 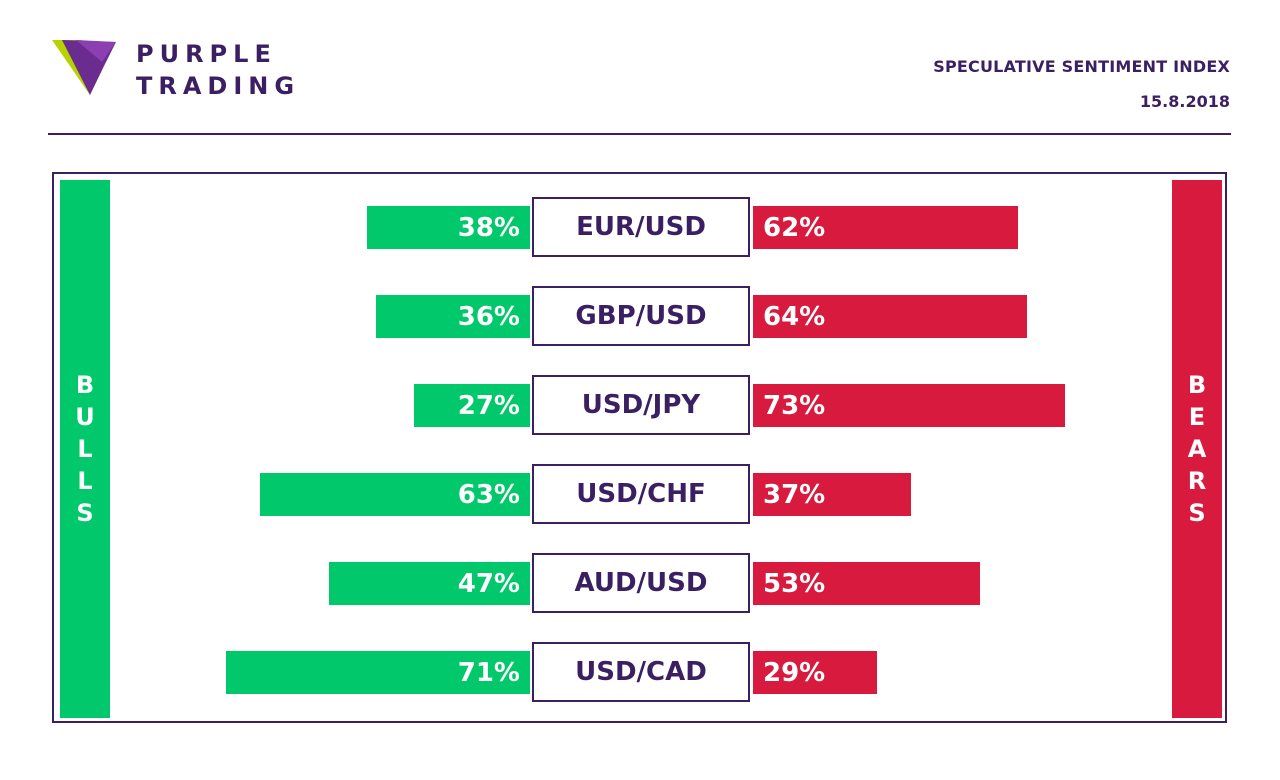 I want to click on bull-bar: 27%, so click(x=472, y=405).